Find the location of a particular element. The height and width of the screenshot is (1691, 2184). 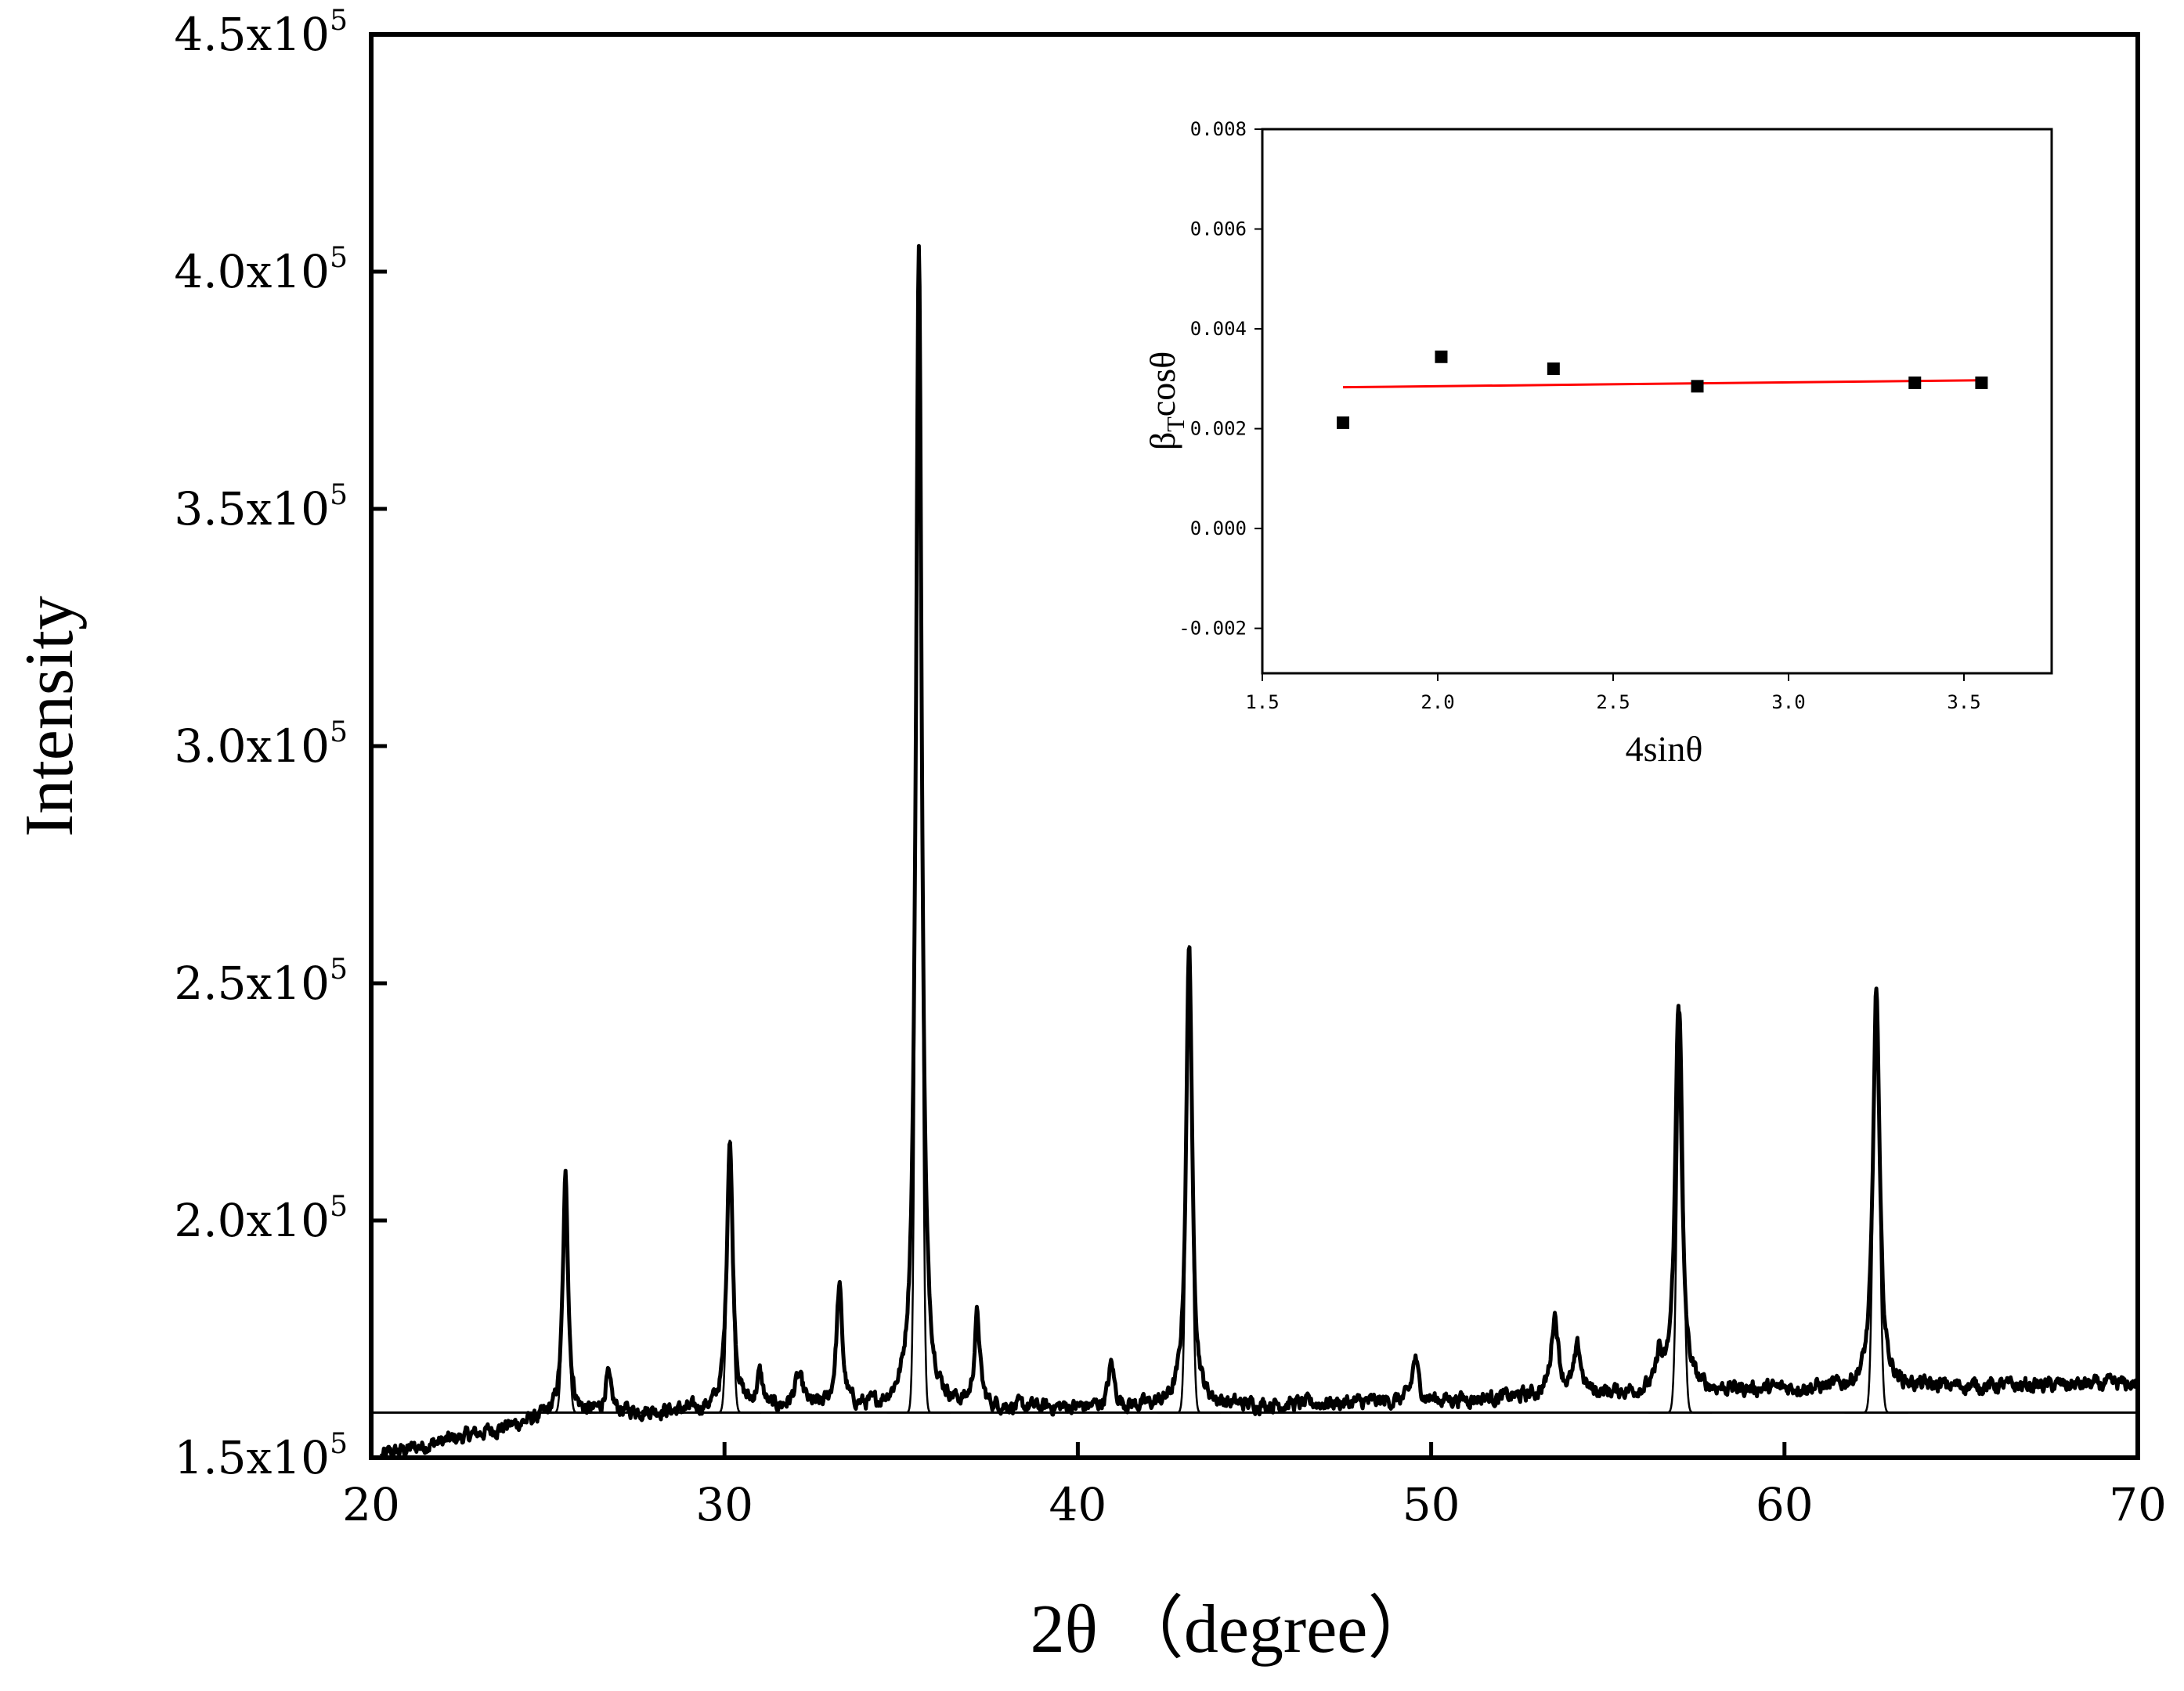

main-x-tick-label: 40 is located at coordinates (1077, 1504).